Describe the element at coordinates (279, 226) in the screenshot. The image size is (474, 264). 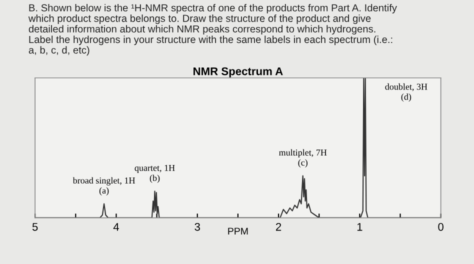
I see `x-tick-label: 2` at that location.